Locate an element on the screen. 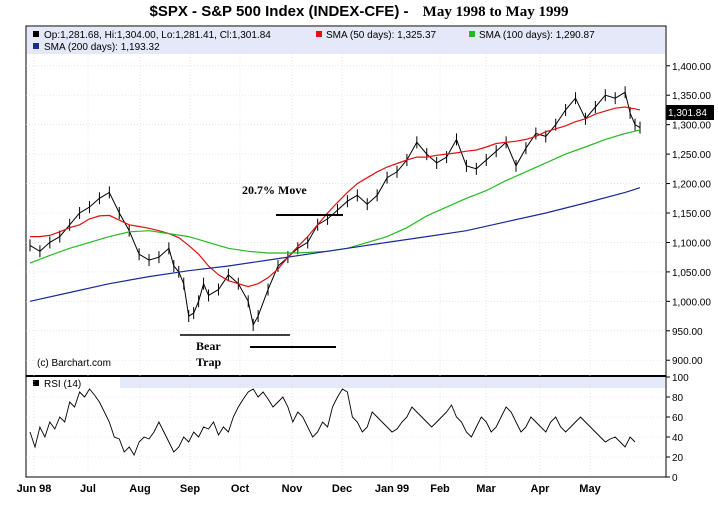  price-tick-label: 1,400.00 is located at coordinates (691, 67).